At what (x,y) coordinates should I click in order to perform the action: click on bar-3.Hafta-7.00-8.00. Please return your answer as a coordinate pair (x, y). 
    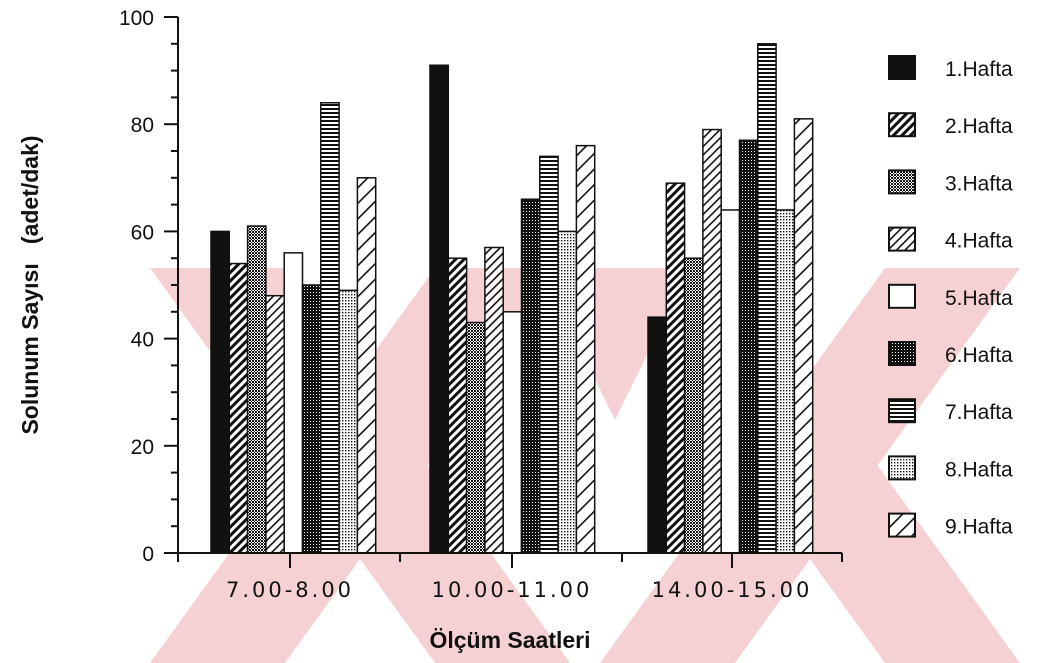
    Looking at the image, I should click on (256, 389).